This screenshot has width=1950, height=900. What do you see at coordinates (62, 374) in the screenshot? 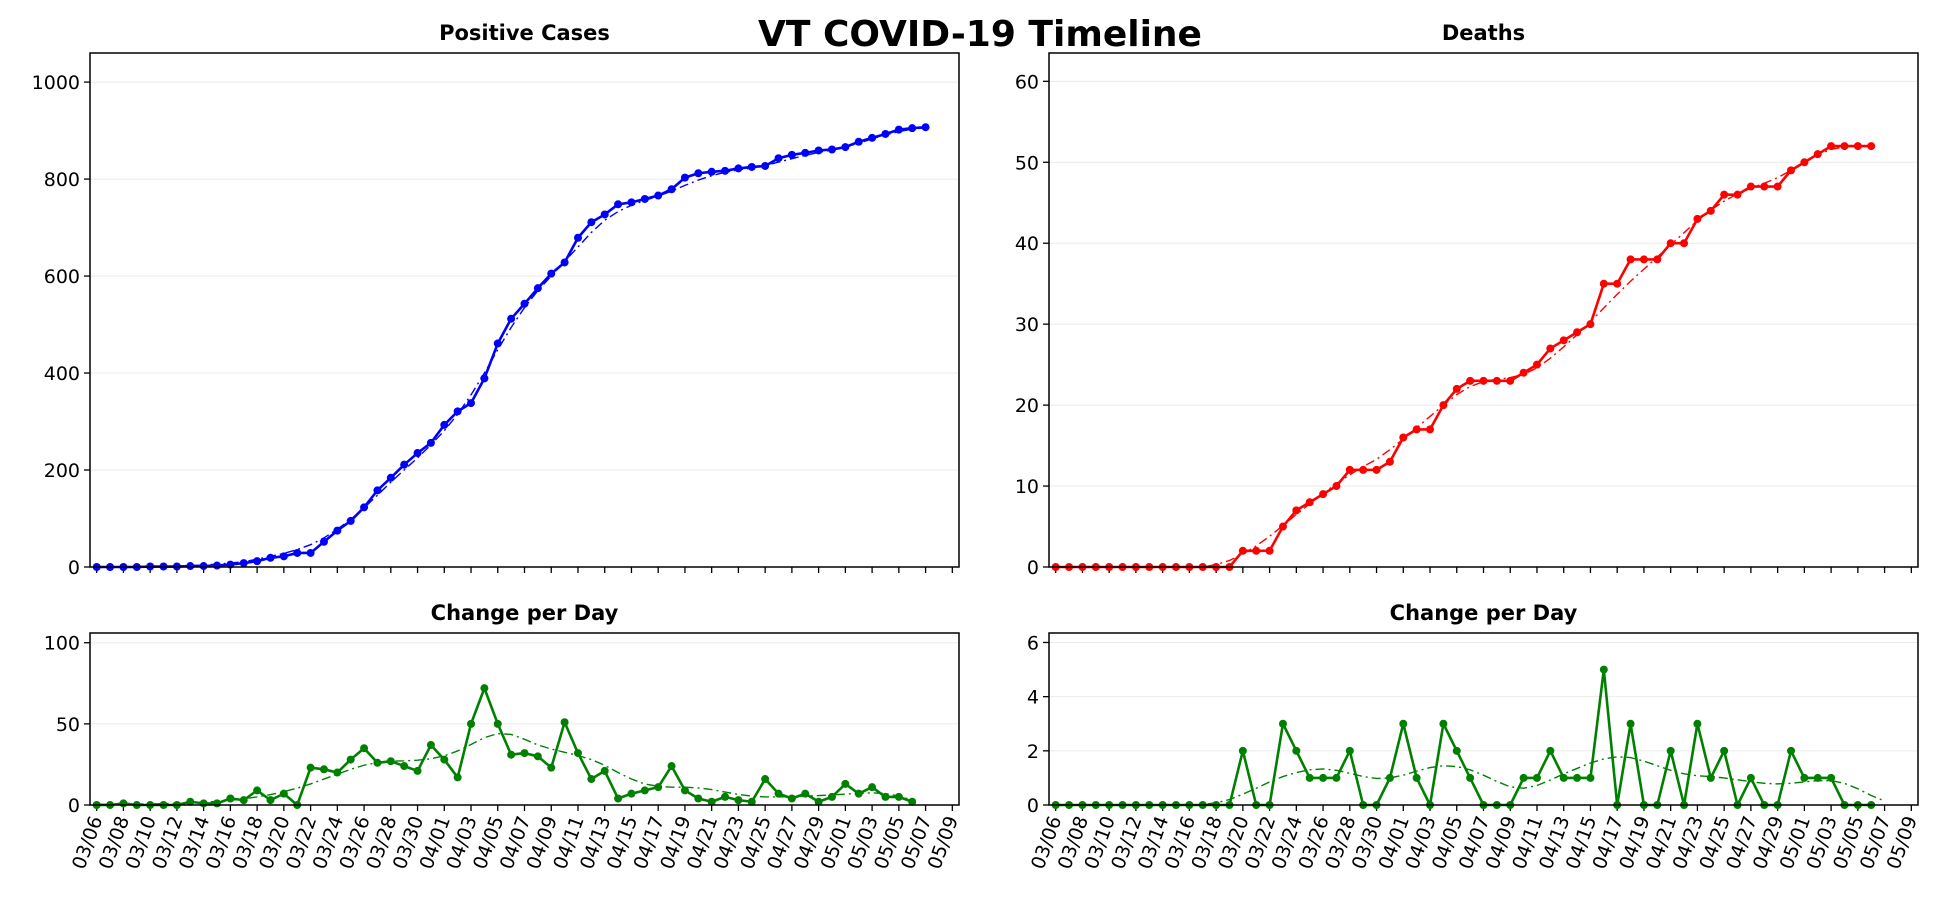
I see `y-tick-label: 400` at bounding box center [62, 374].